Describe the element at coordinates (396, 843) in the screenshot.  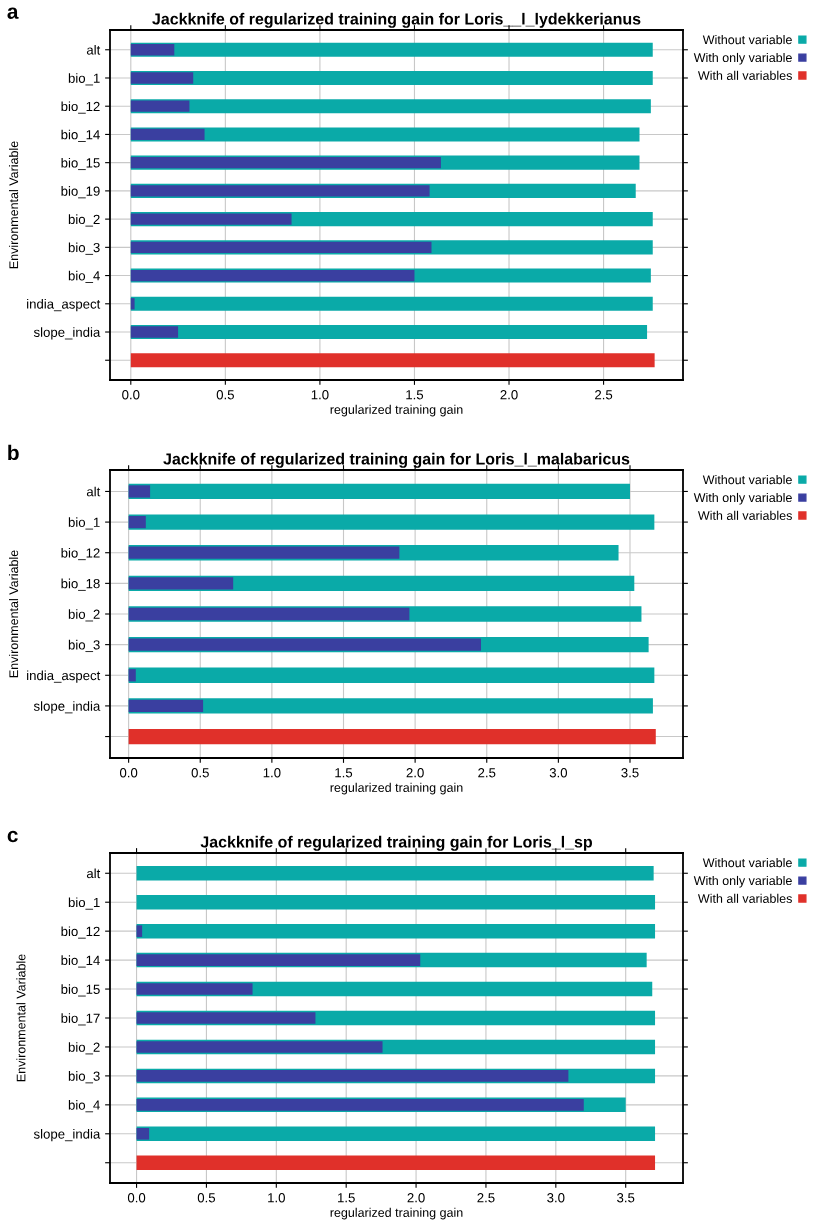
I see `chart-title: Jackknife of regularized training gain for Loris_l_sp` at that location.